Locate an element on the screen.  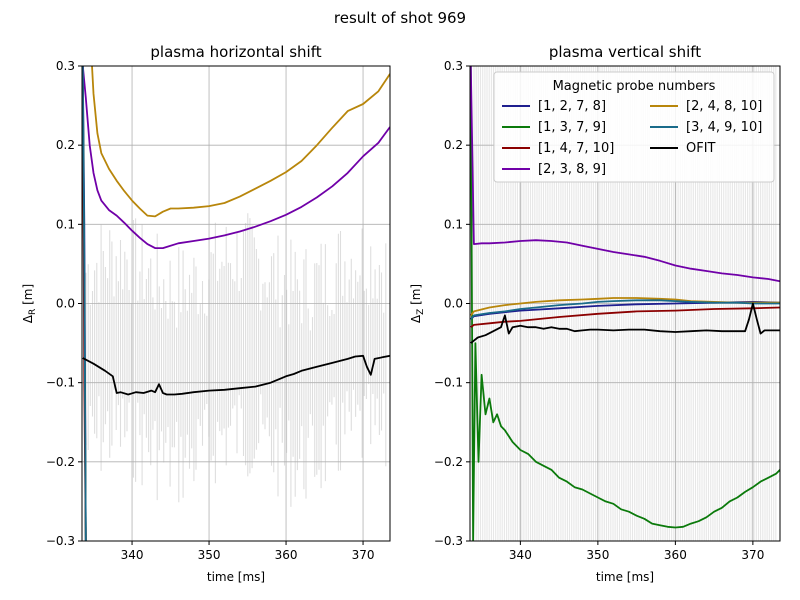
legend-label-1-3-7-9: [1, 3, 7, 9] is located at coordinates (572, 127).